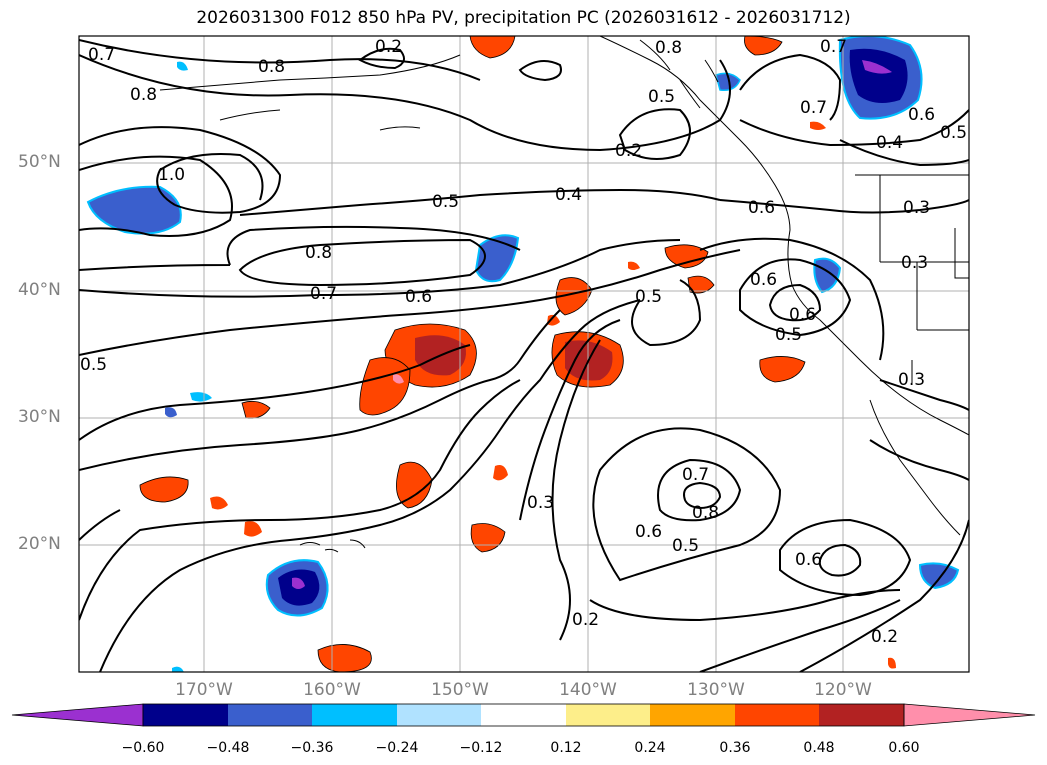 Image resolution: width=1047 pixels, height=765 pixels. Describe the element at coordinates (843, 690) in the screenshot. I see `lon-label: 120°W` at that location.